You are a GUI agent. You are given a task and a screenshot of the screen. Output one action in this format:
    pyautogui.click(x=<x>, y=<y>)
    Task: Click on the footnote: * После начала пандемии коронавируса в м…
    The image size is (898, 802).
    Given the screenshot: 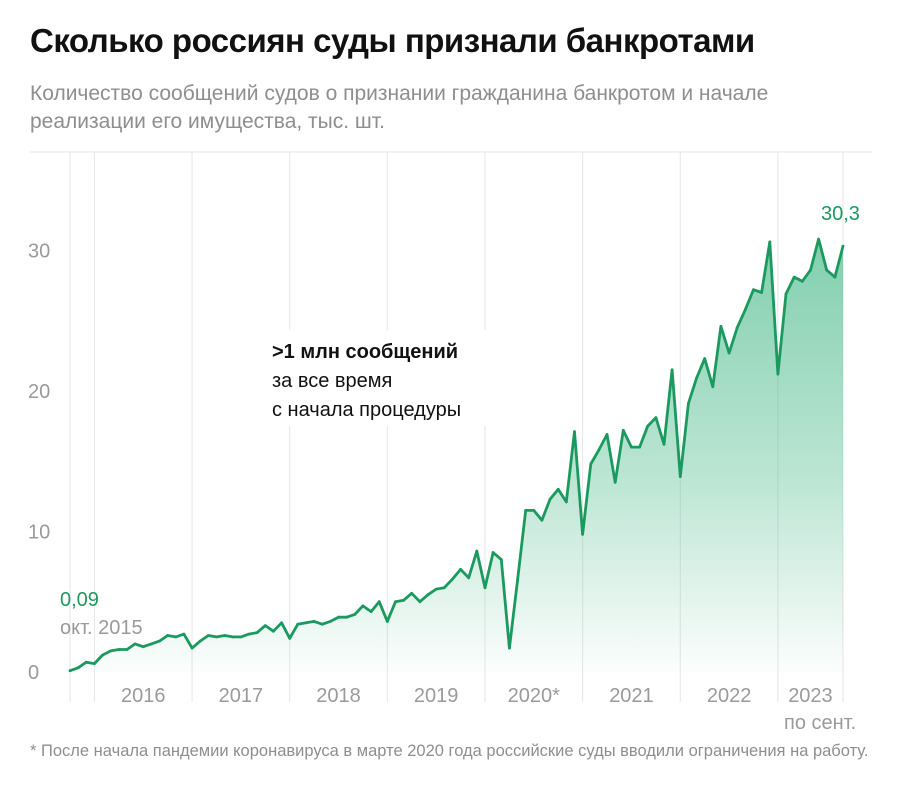 What is the action you would take?
    pyautogui.click(x=449, y=751)
    